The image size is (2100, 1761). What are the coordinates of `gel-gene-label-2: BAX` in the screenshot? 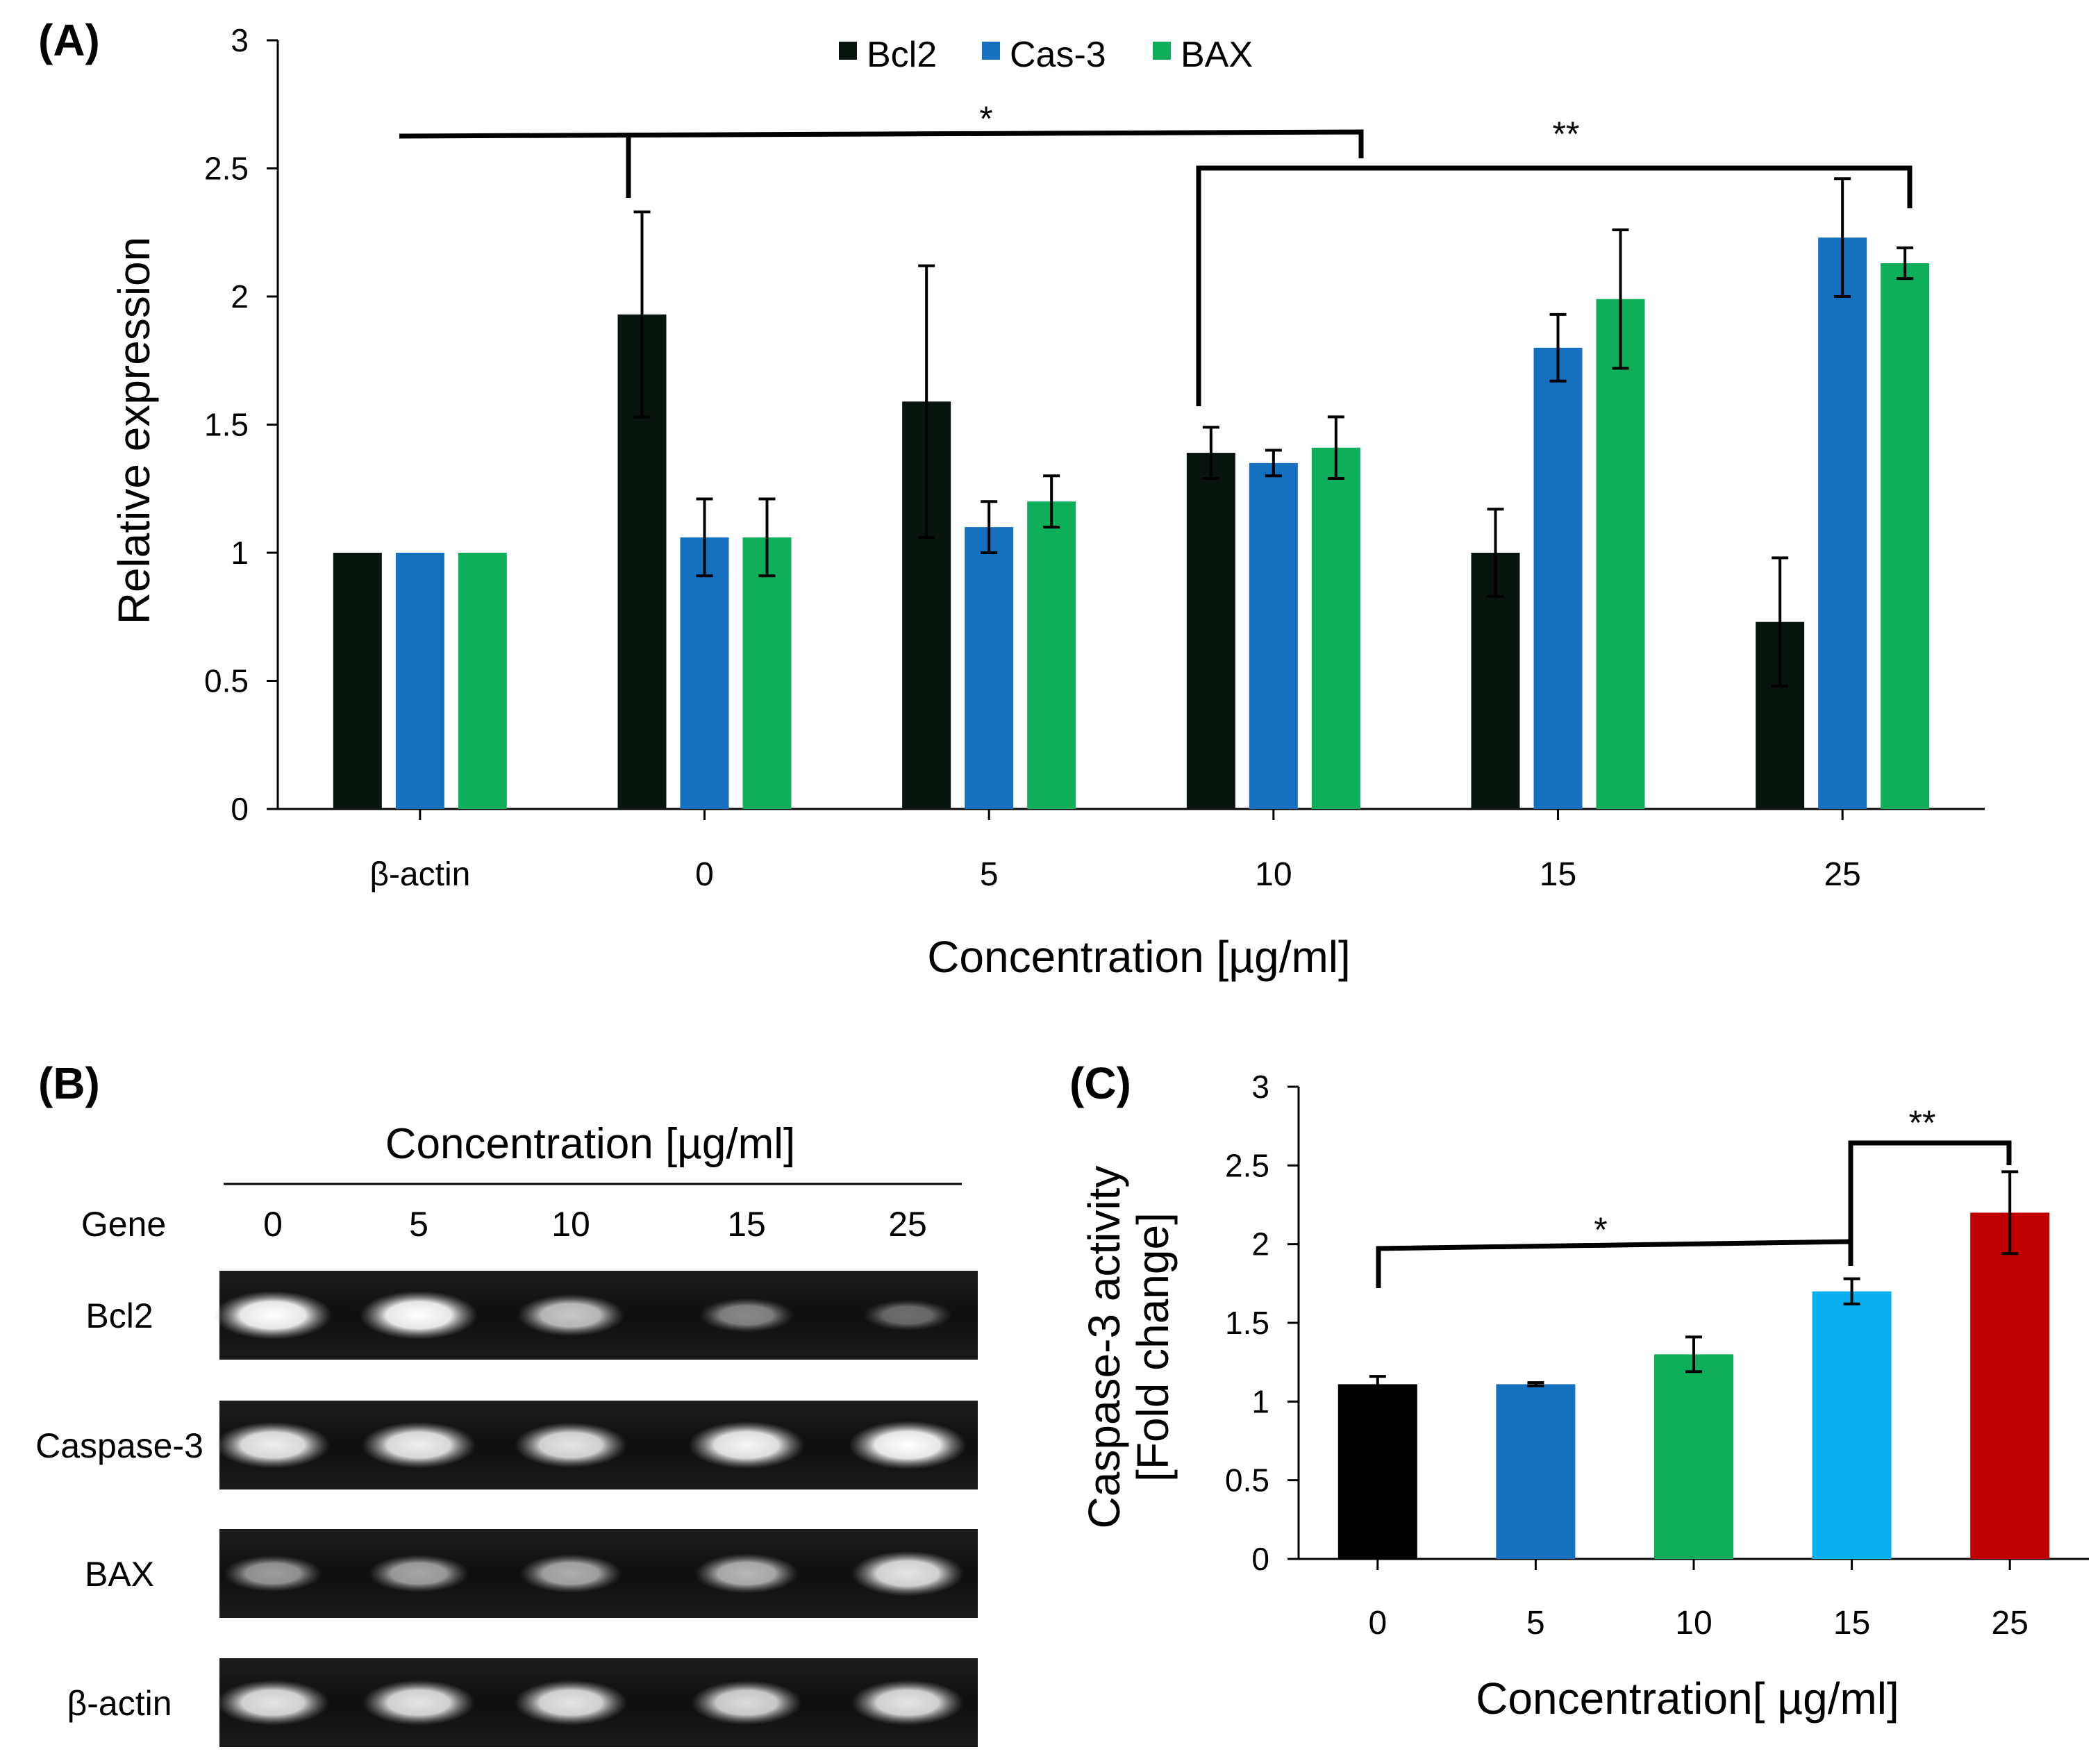 It's located at (119, 1574).